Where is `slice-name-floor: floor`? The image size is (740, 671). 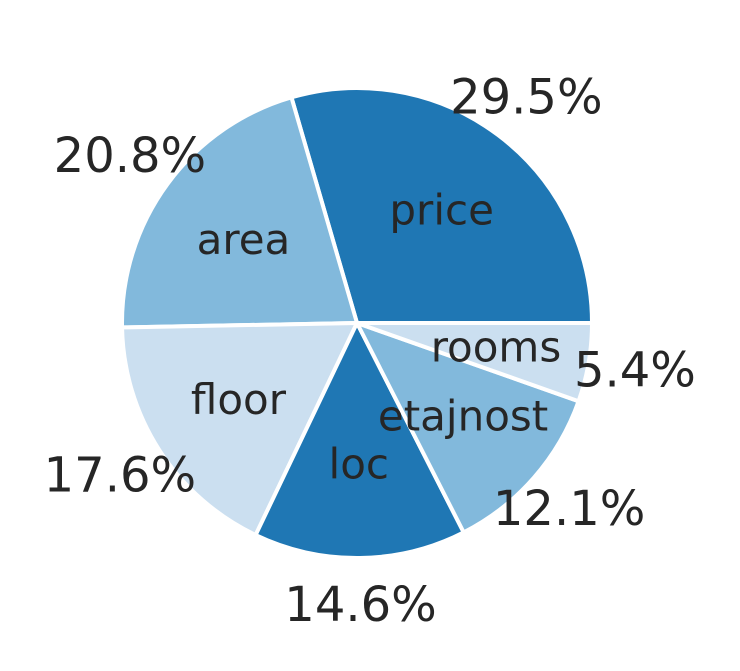 slice-name-floor: floor is located at coordinates (239, 399).